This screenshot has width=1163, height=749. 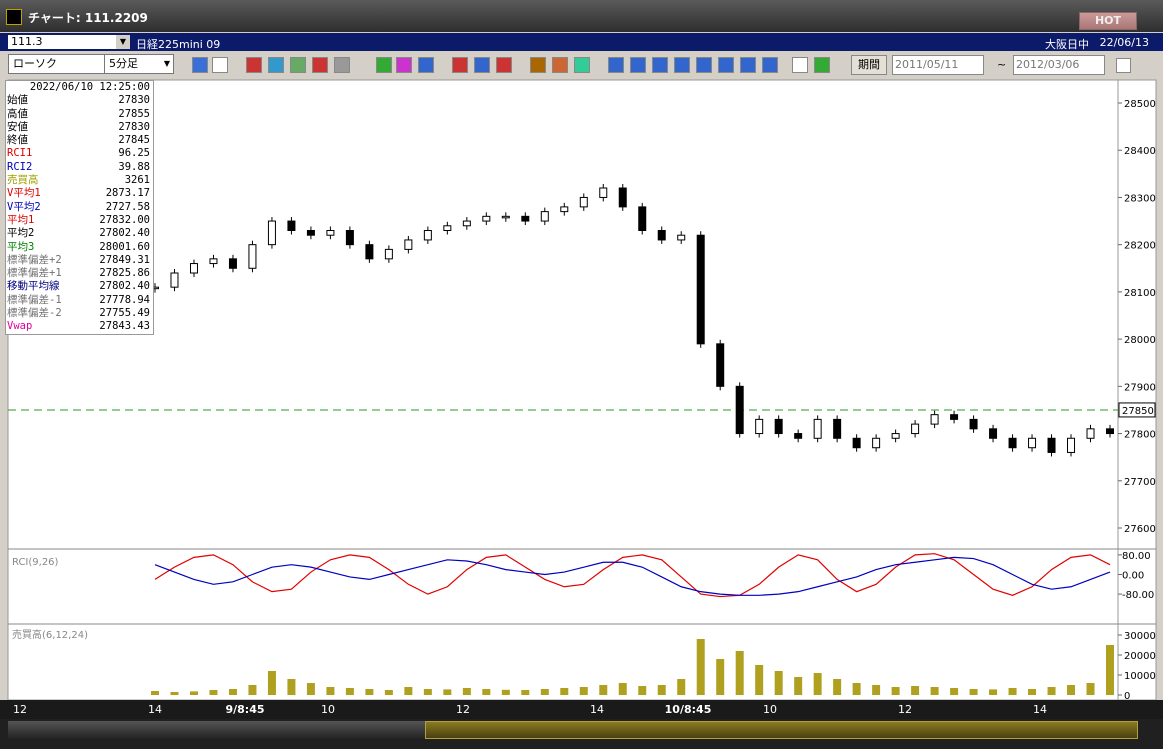 What do you see at coordinates (134, 113) in the screenshot?
I see `info-value: 27855` at bounding box center [134, 113].